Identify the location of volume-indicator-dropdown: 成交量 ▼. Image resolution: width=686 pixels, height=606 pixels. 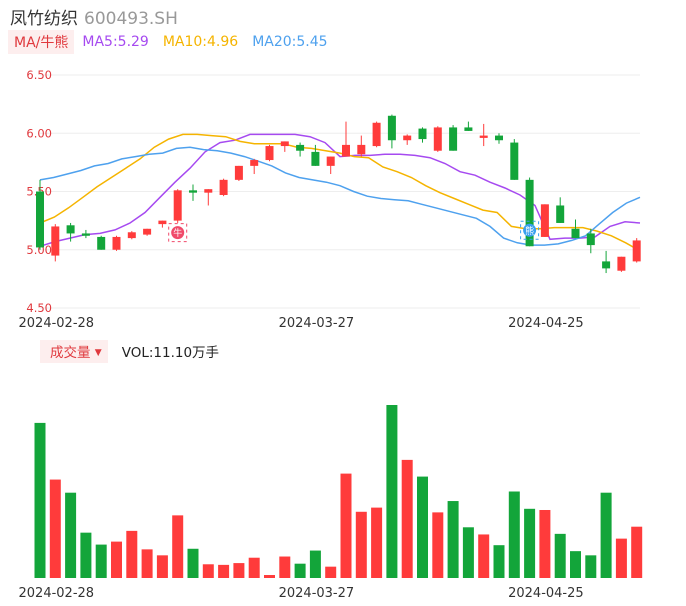
(74, 351).